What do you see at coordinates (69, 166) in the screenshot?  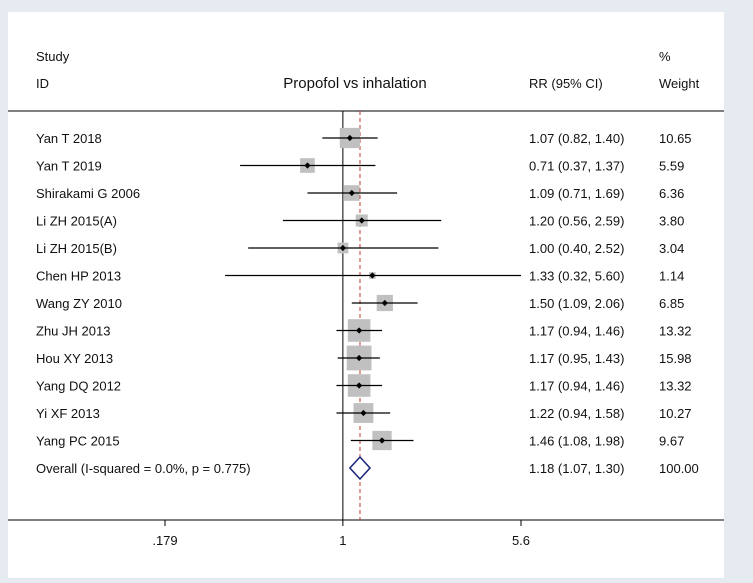 I see `study-id-label: Yan T 2019` at bounding box center [69, 166].